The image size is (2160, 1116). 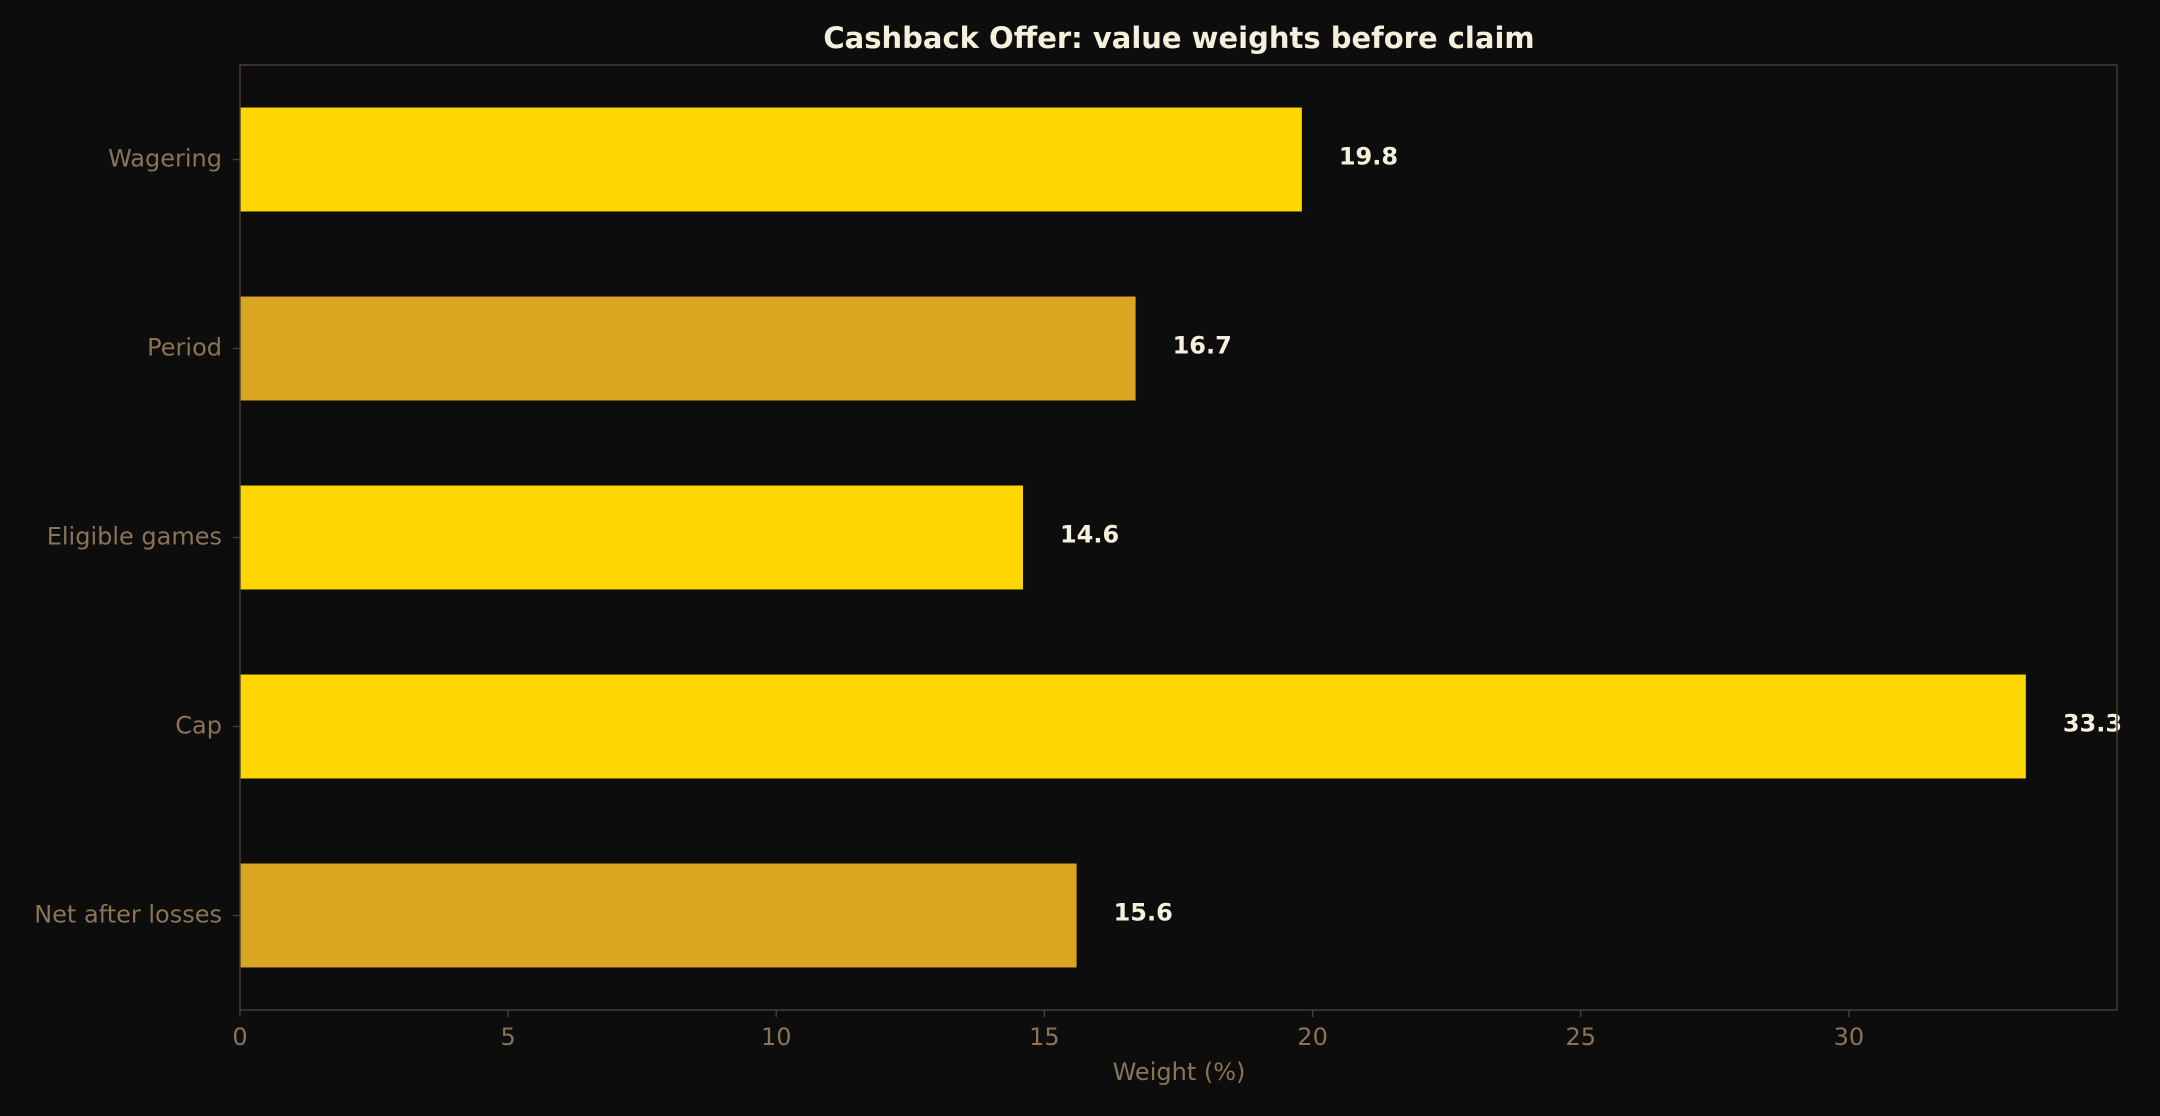 What do you see at coordinates (184, 348) in the screenshot?
I see `y-tick-label: Period` at bounding box center [184, 348].